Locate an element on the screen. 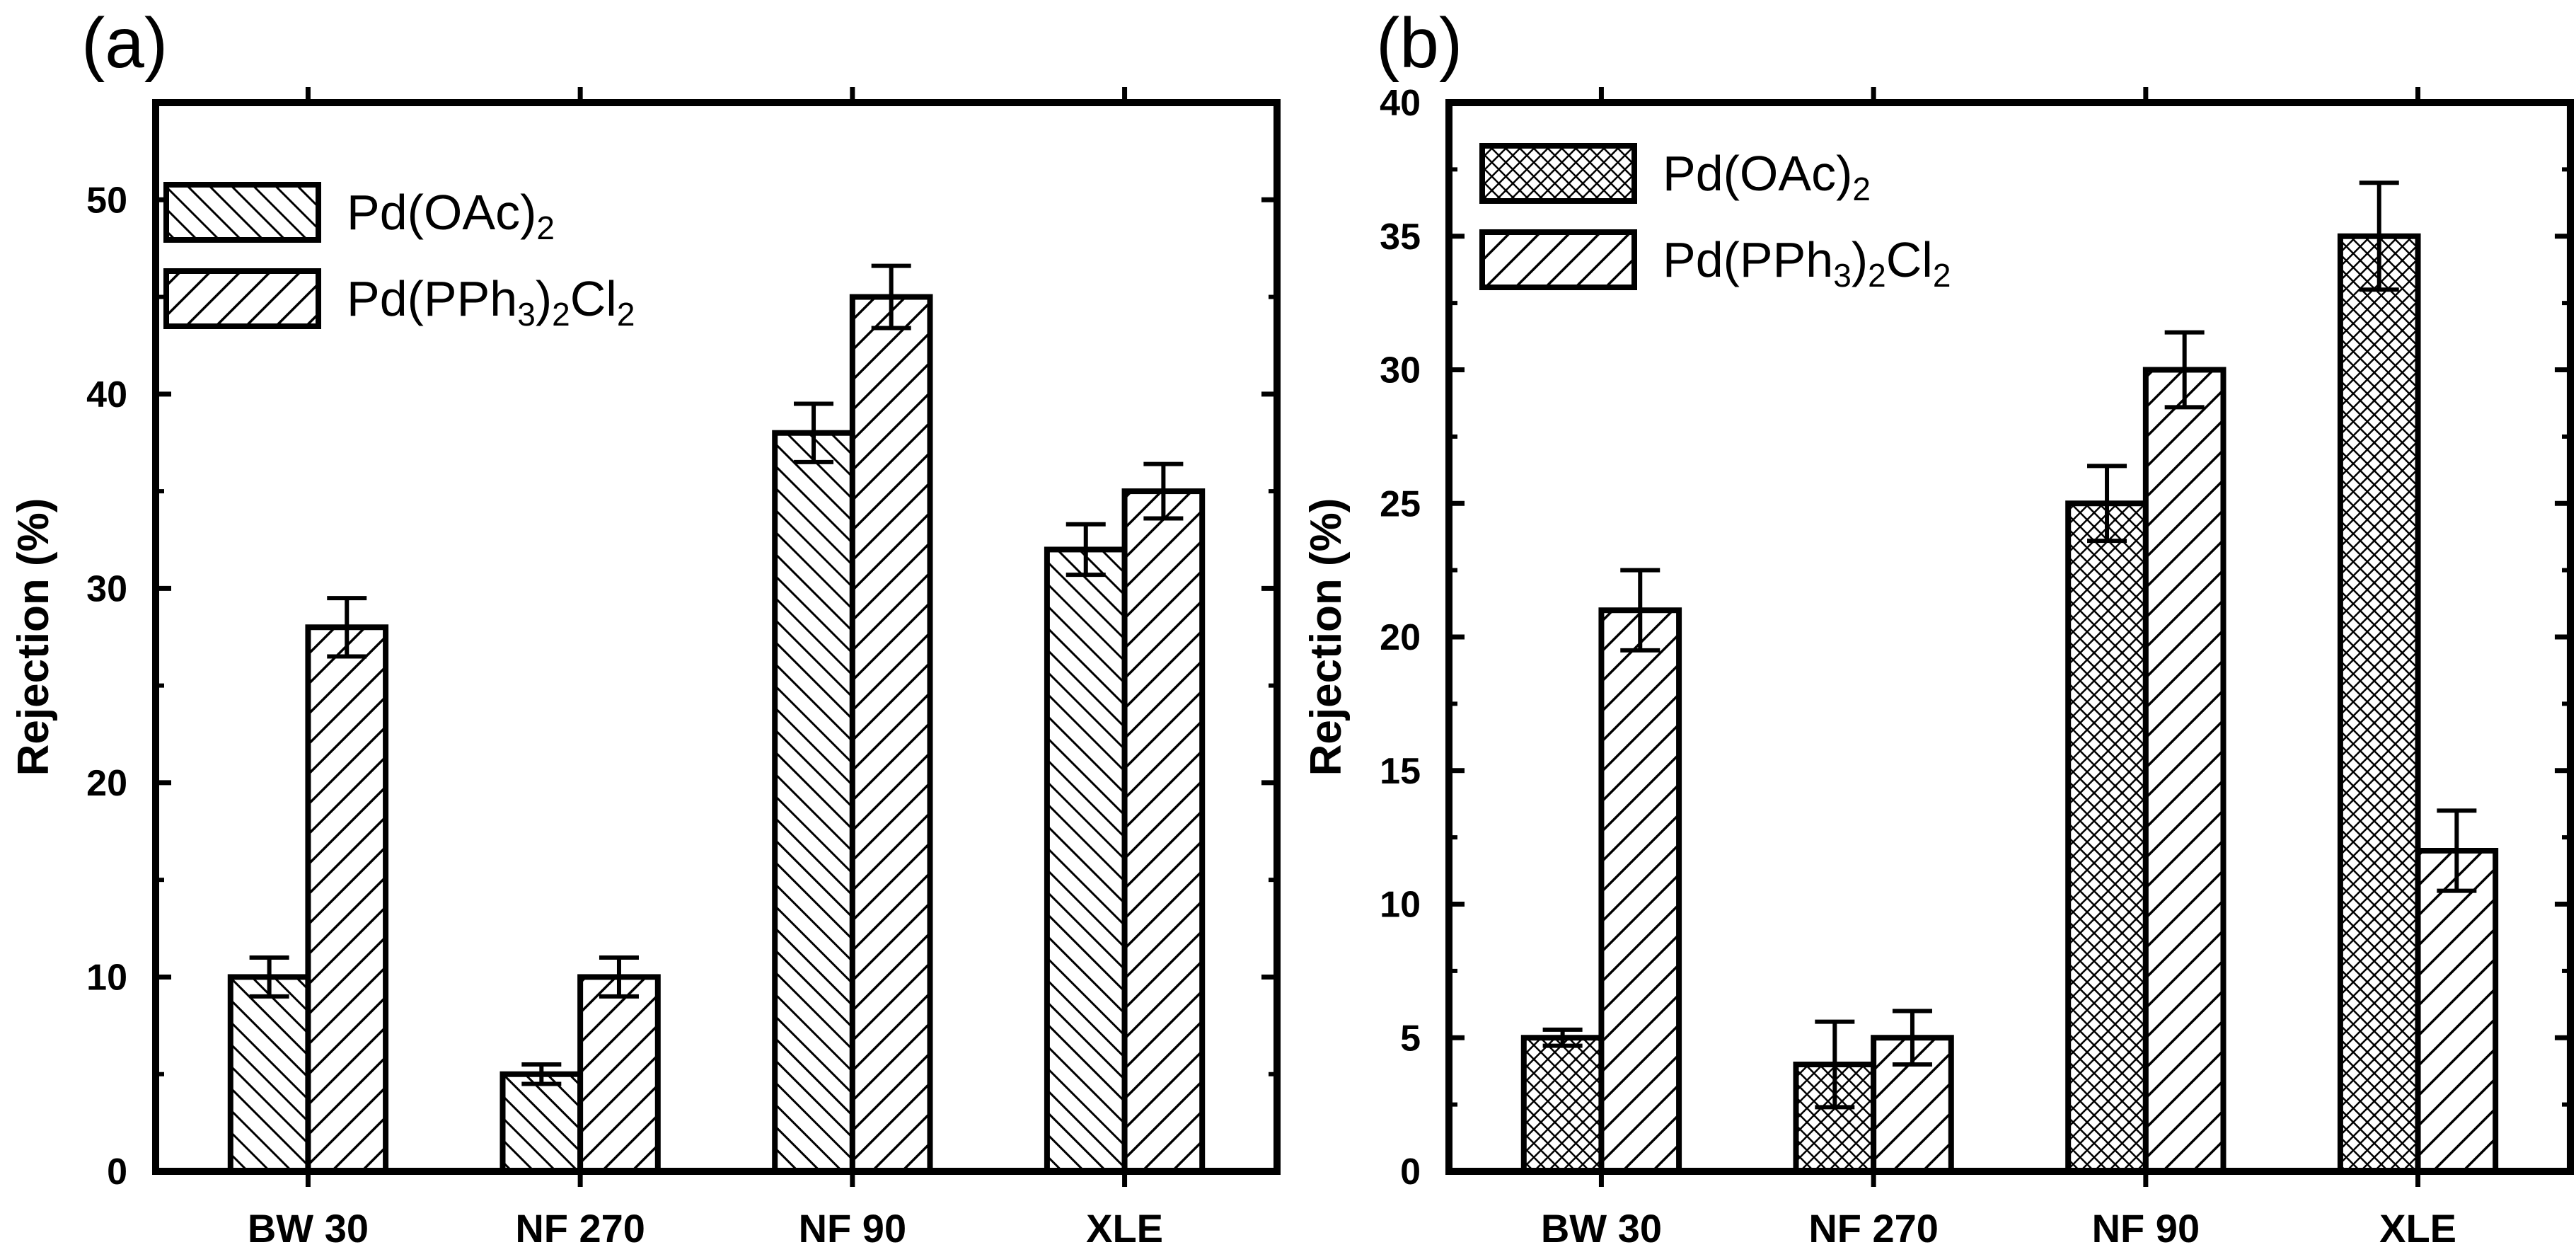  y-tick-label: 50 is located at coordinates (106, 200).